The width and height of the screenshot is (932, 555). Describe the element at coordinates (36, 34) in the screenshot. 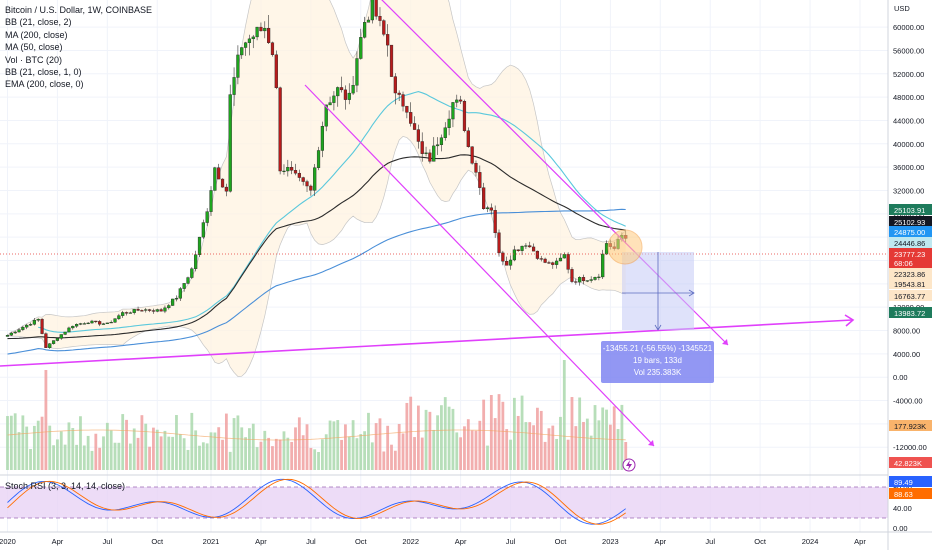

I see `legend-indicator-ma200: MA (200, close)` at that location.